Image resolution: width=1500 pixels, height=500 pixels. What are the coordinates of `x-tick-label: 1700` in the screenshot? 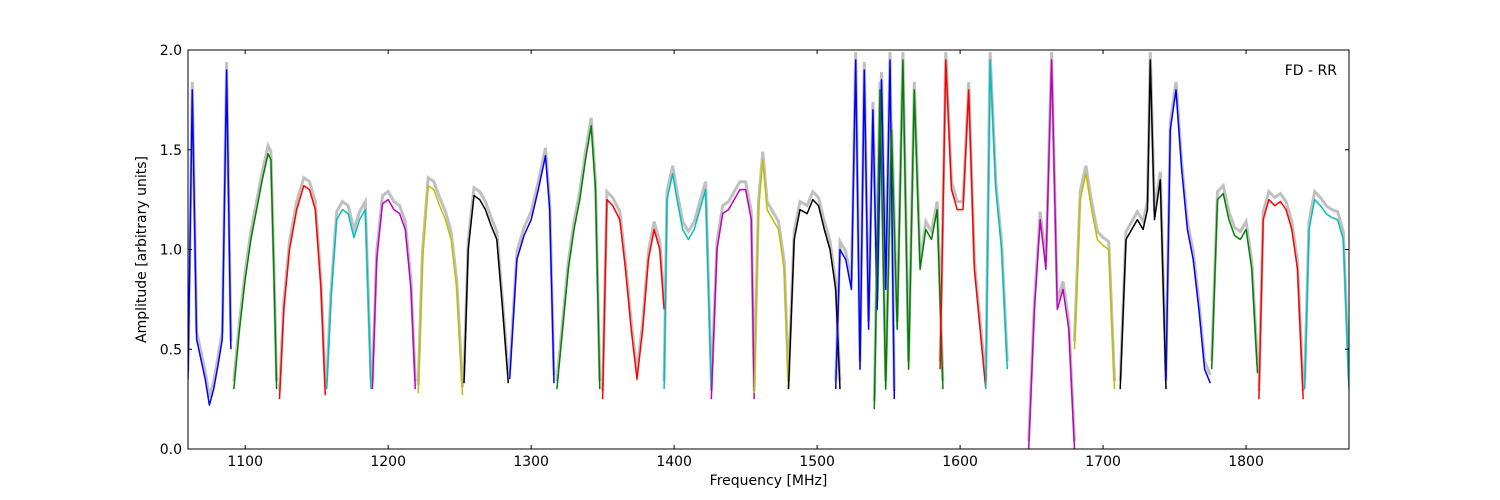 It's located at (1103, 462).